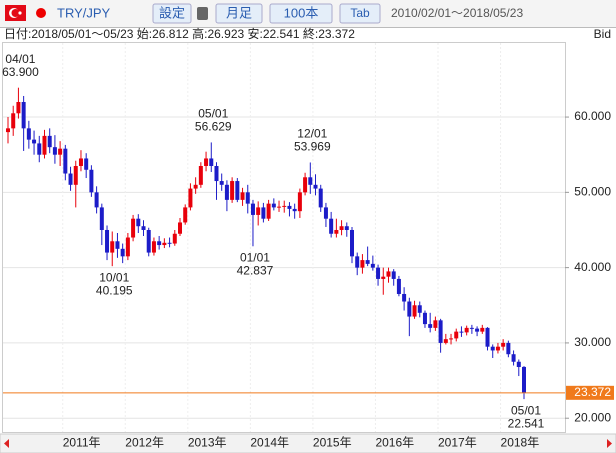 This screenshot has width=616, height=453. Describe the element at coordinates (592, 417) in the screenshot. I see `y-tick-label: 20.000` at that location.